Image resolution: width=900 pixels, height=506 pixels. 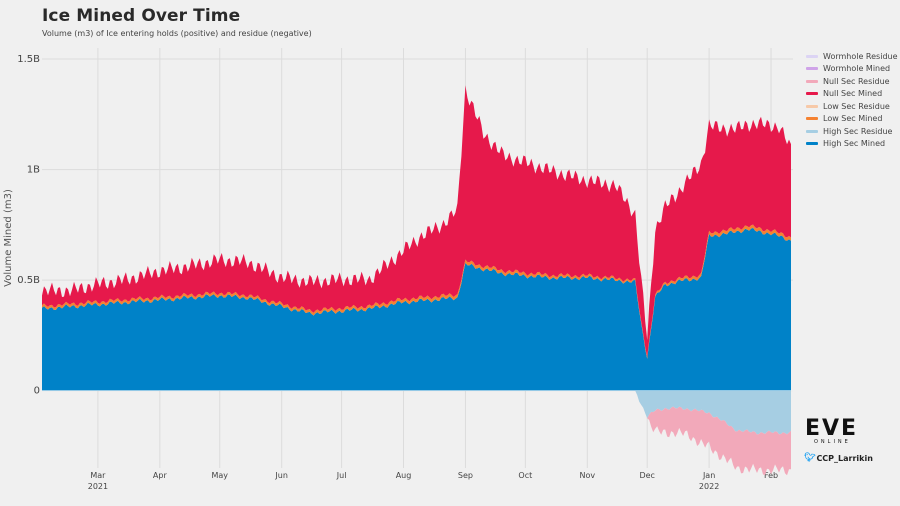 What do you see at coordinates (37, 391) in the screenshot?
I see `y-tick-label: 0` at bounding box center [37, 391].